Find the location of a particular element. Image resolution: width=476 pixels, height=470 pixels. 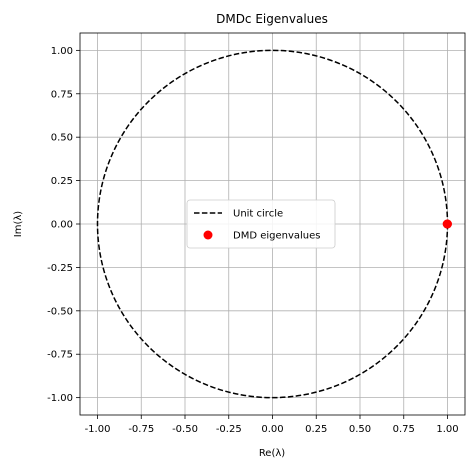

y-tick-label: 0.75 is located at coordinates (62, 94).